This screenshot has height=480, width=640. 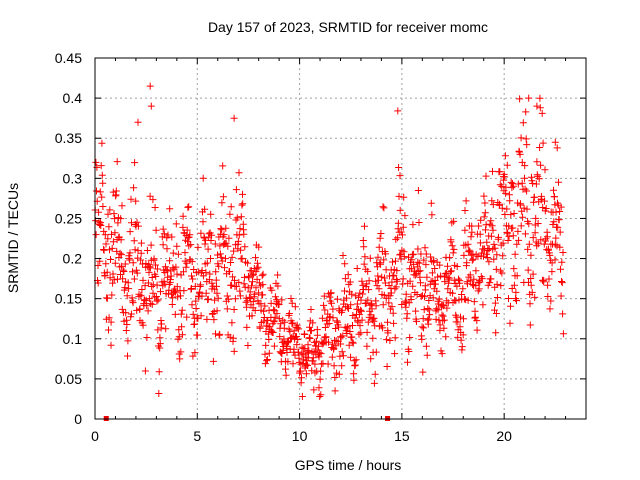 I want to click on x-tick-label: 10, so click(x=300, y=436).